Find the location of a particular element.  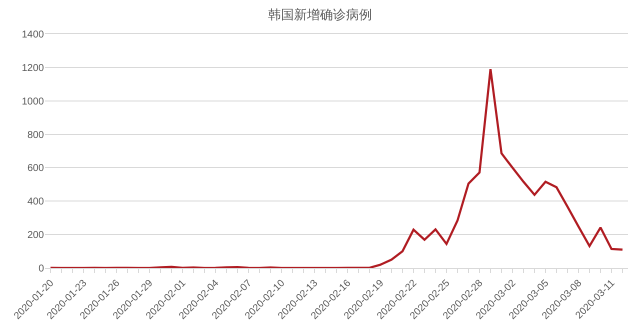

y-tick-label: 200 is located at coordinates (35, 236).